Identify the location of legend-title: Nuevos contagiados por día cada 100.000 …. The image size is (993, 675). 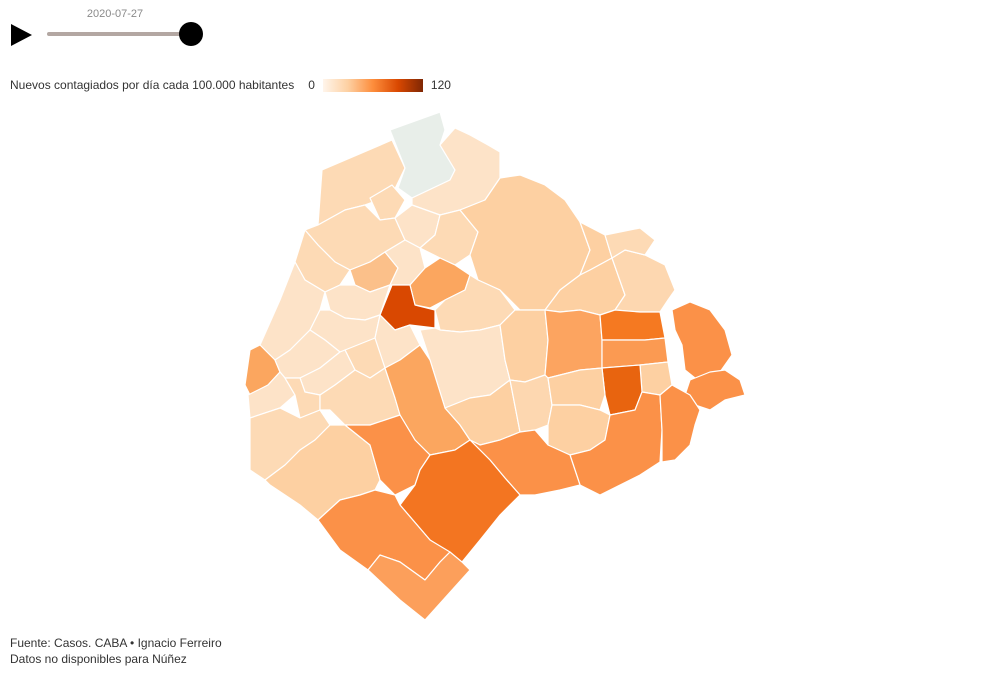
(152, 85).